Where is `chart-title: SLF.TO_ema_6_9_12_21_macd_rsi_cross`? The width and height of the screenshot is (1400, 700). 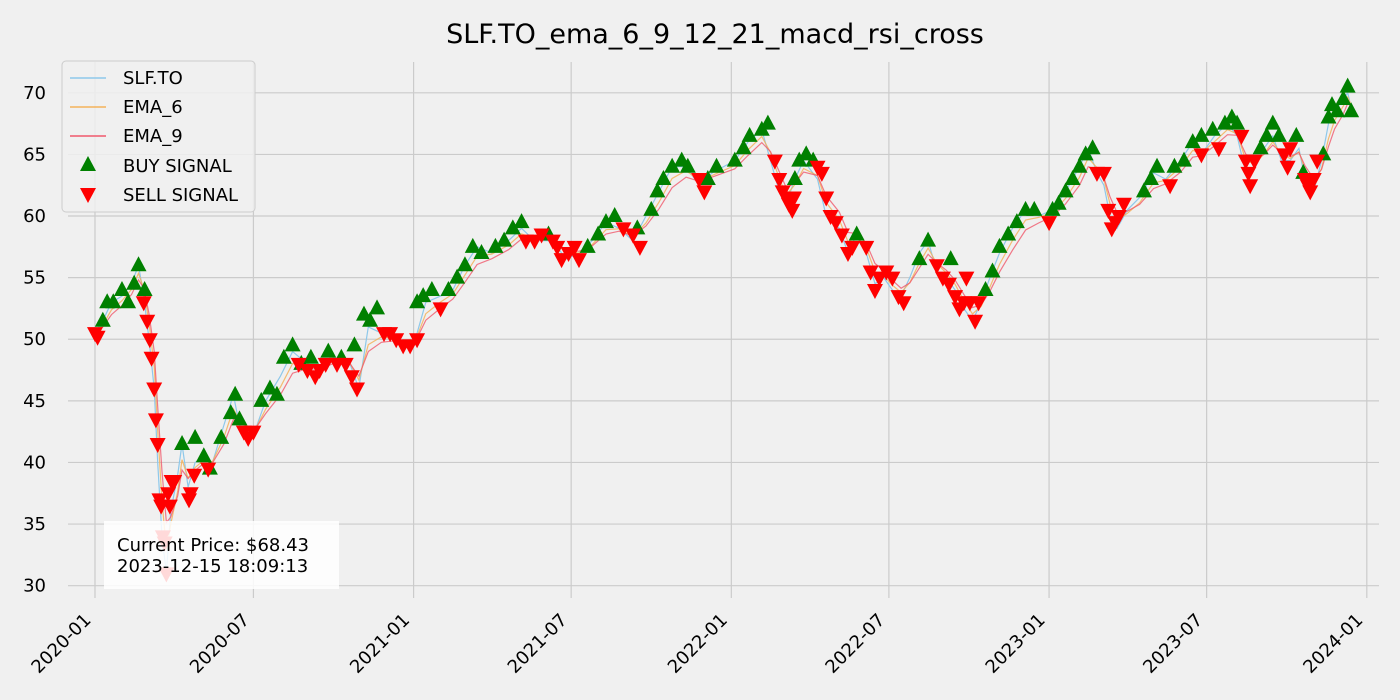
chart-title: SLF.TO_ema_6_9_12_21_macd_rsi_cross is located at coordinates (715, 34).